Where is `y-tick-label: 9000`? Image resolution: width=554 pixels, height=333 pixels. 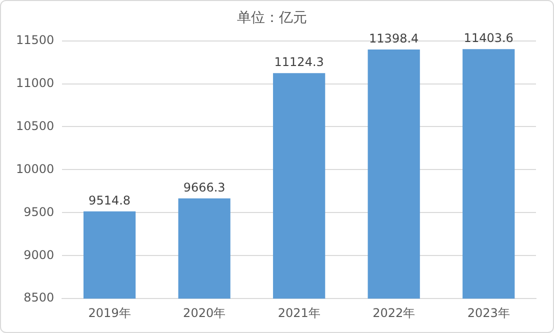 y-tick-label: 9000 is located at coordinates (39, 255).